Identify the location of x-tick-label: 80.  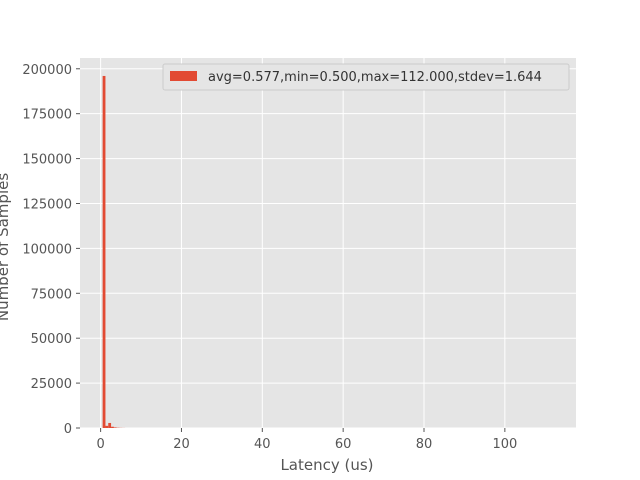
(424, 444).